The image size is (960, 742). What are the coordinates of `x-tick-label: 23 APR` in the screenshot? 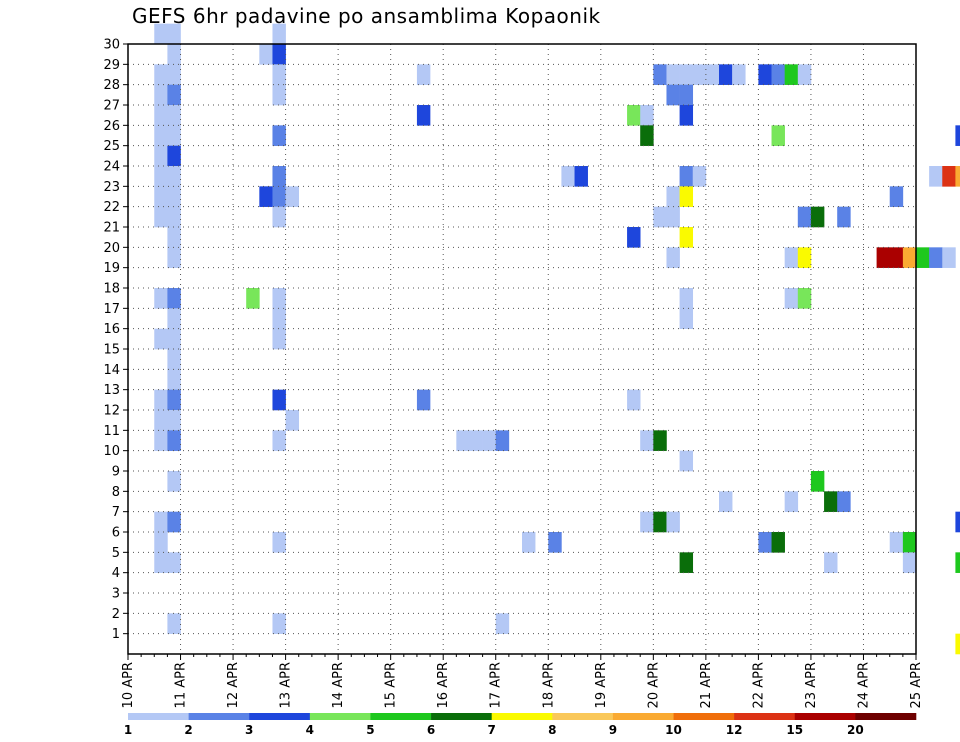 It's located at (811, 685).